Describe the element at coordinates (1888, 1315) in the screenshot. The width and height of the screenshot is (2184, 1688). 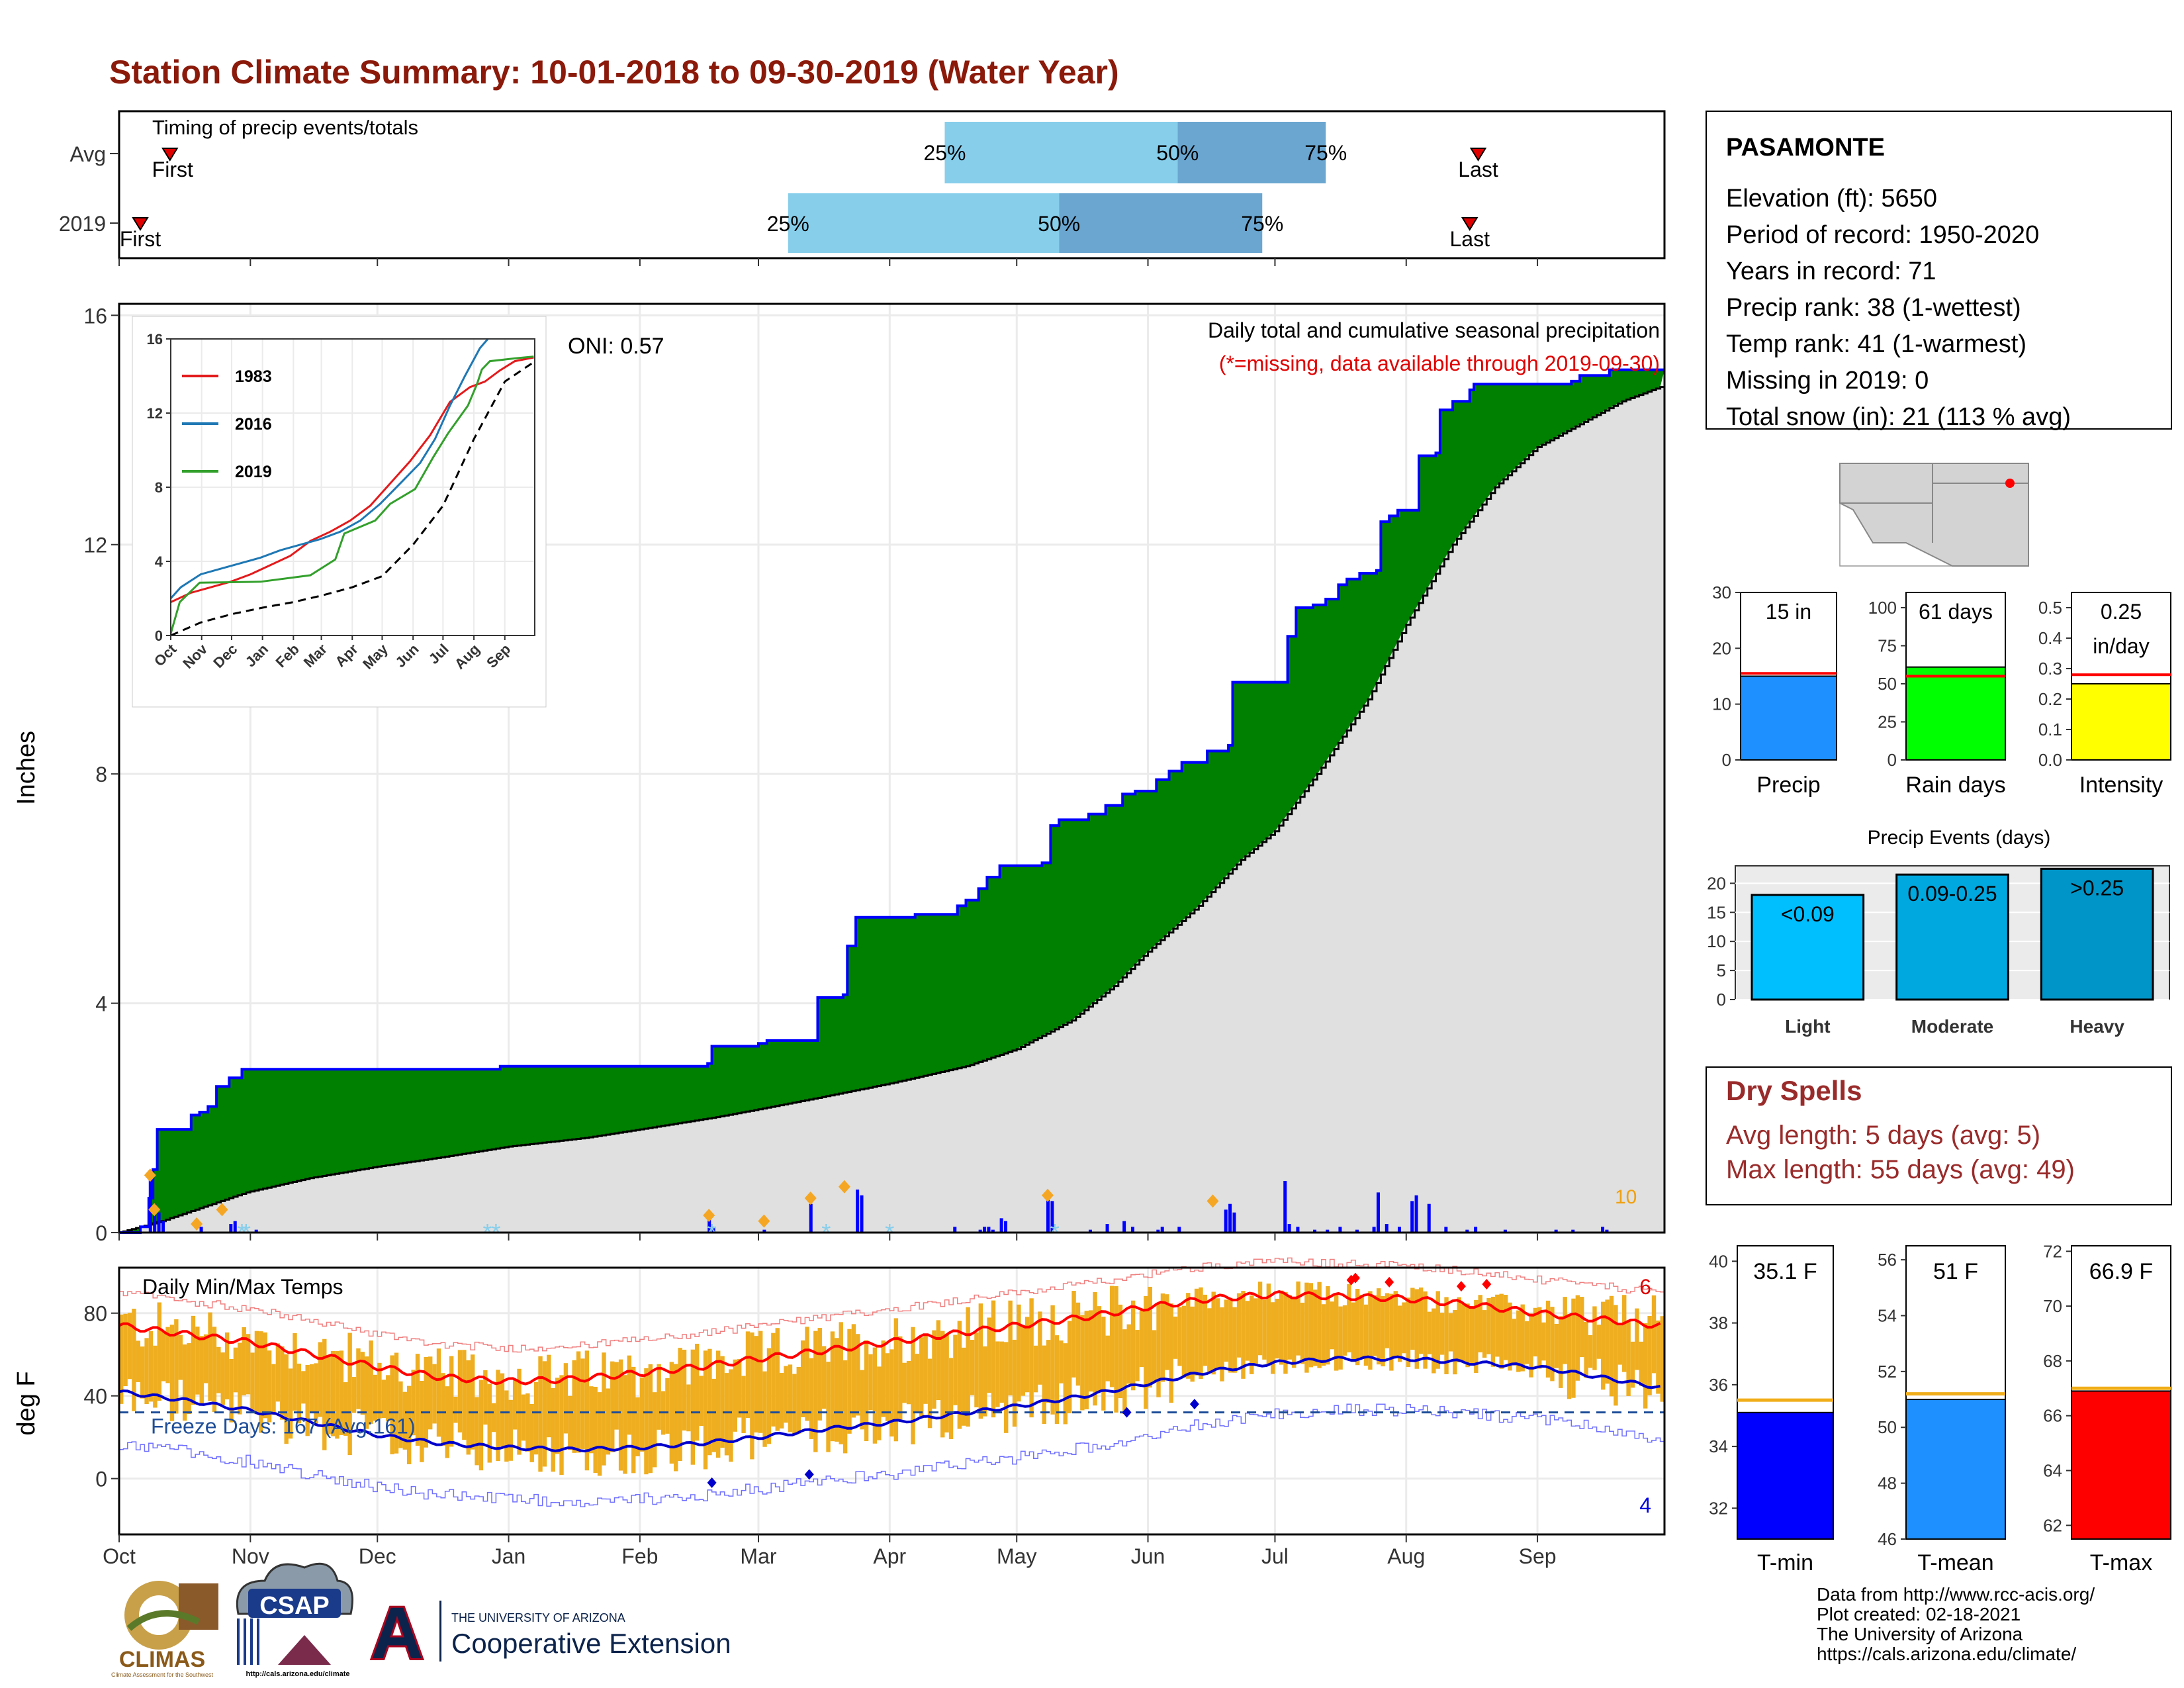
I see `temp-bar-y-tick-label: 54` at that location.